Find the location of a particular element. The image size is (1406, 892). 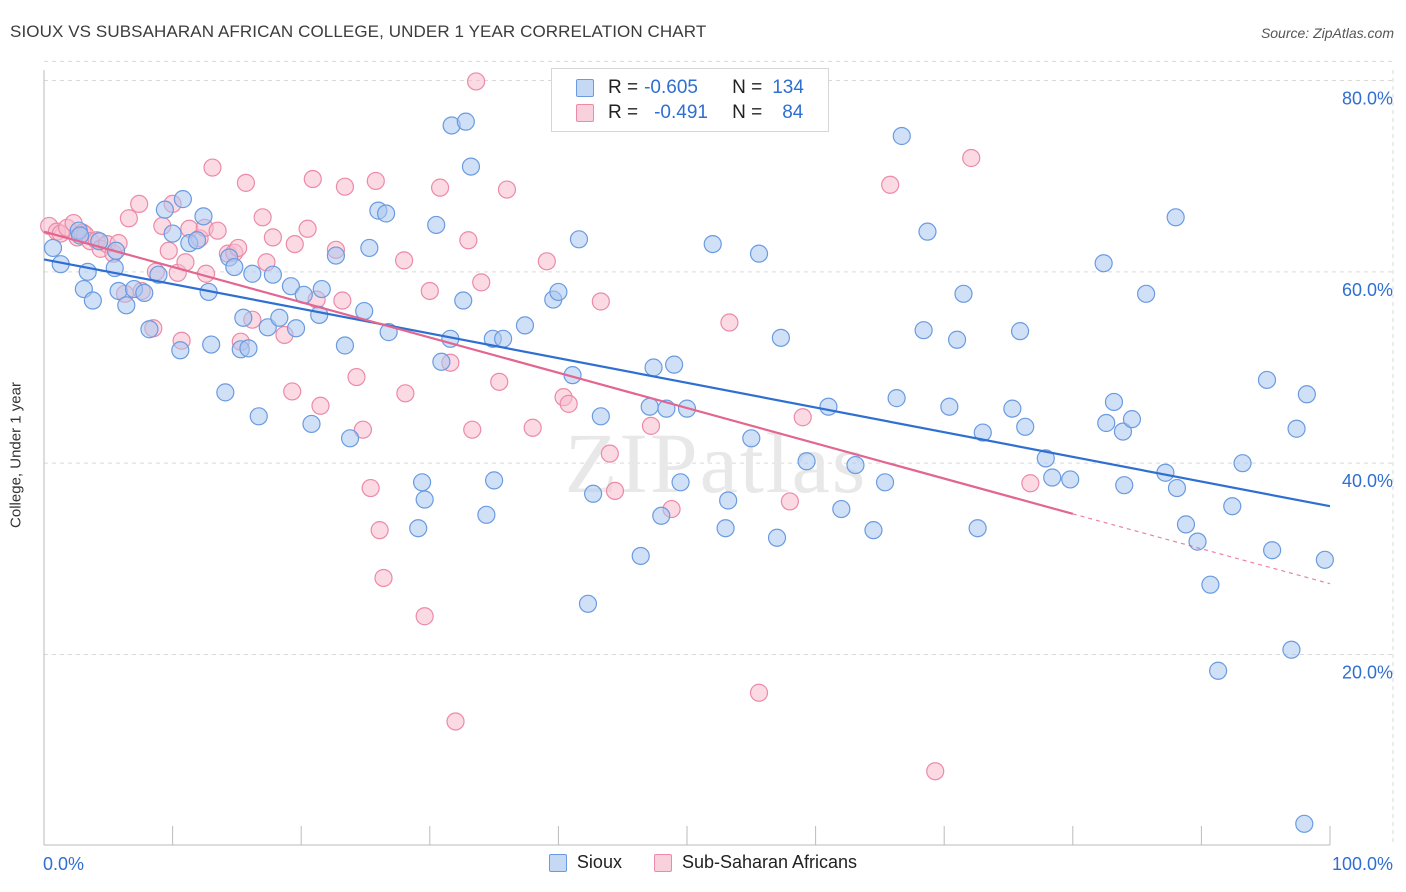

subsaharan-legend-swatch is located at coordinates (662, 862).